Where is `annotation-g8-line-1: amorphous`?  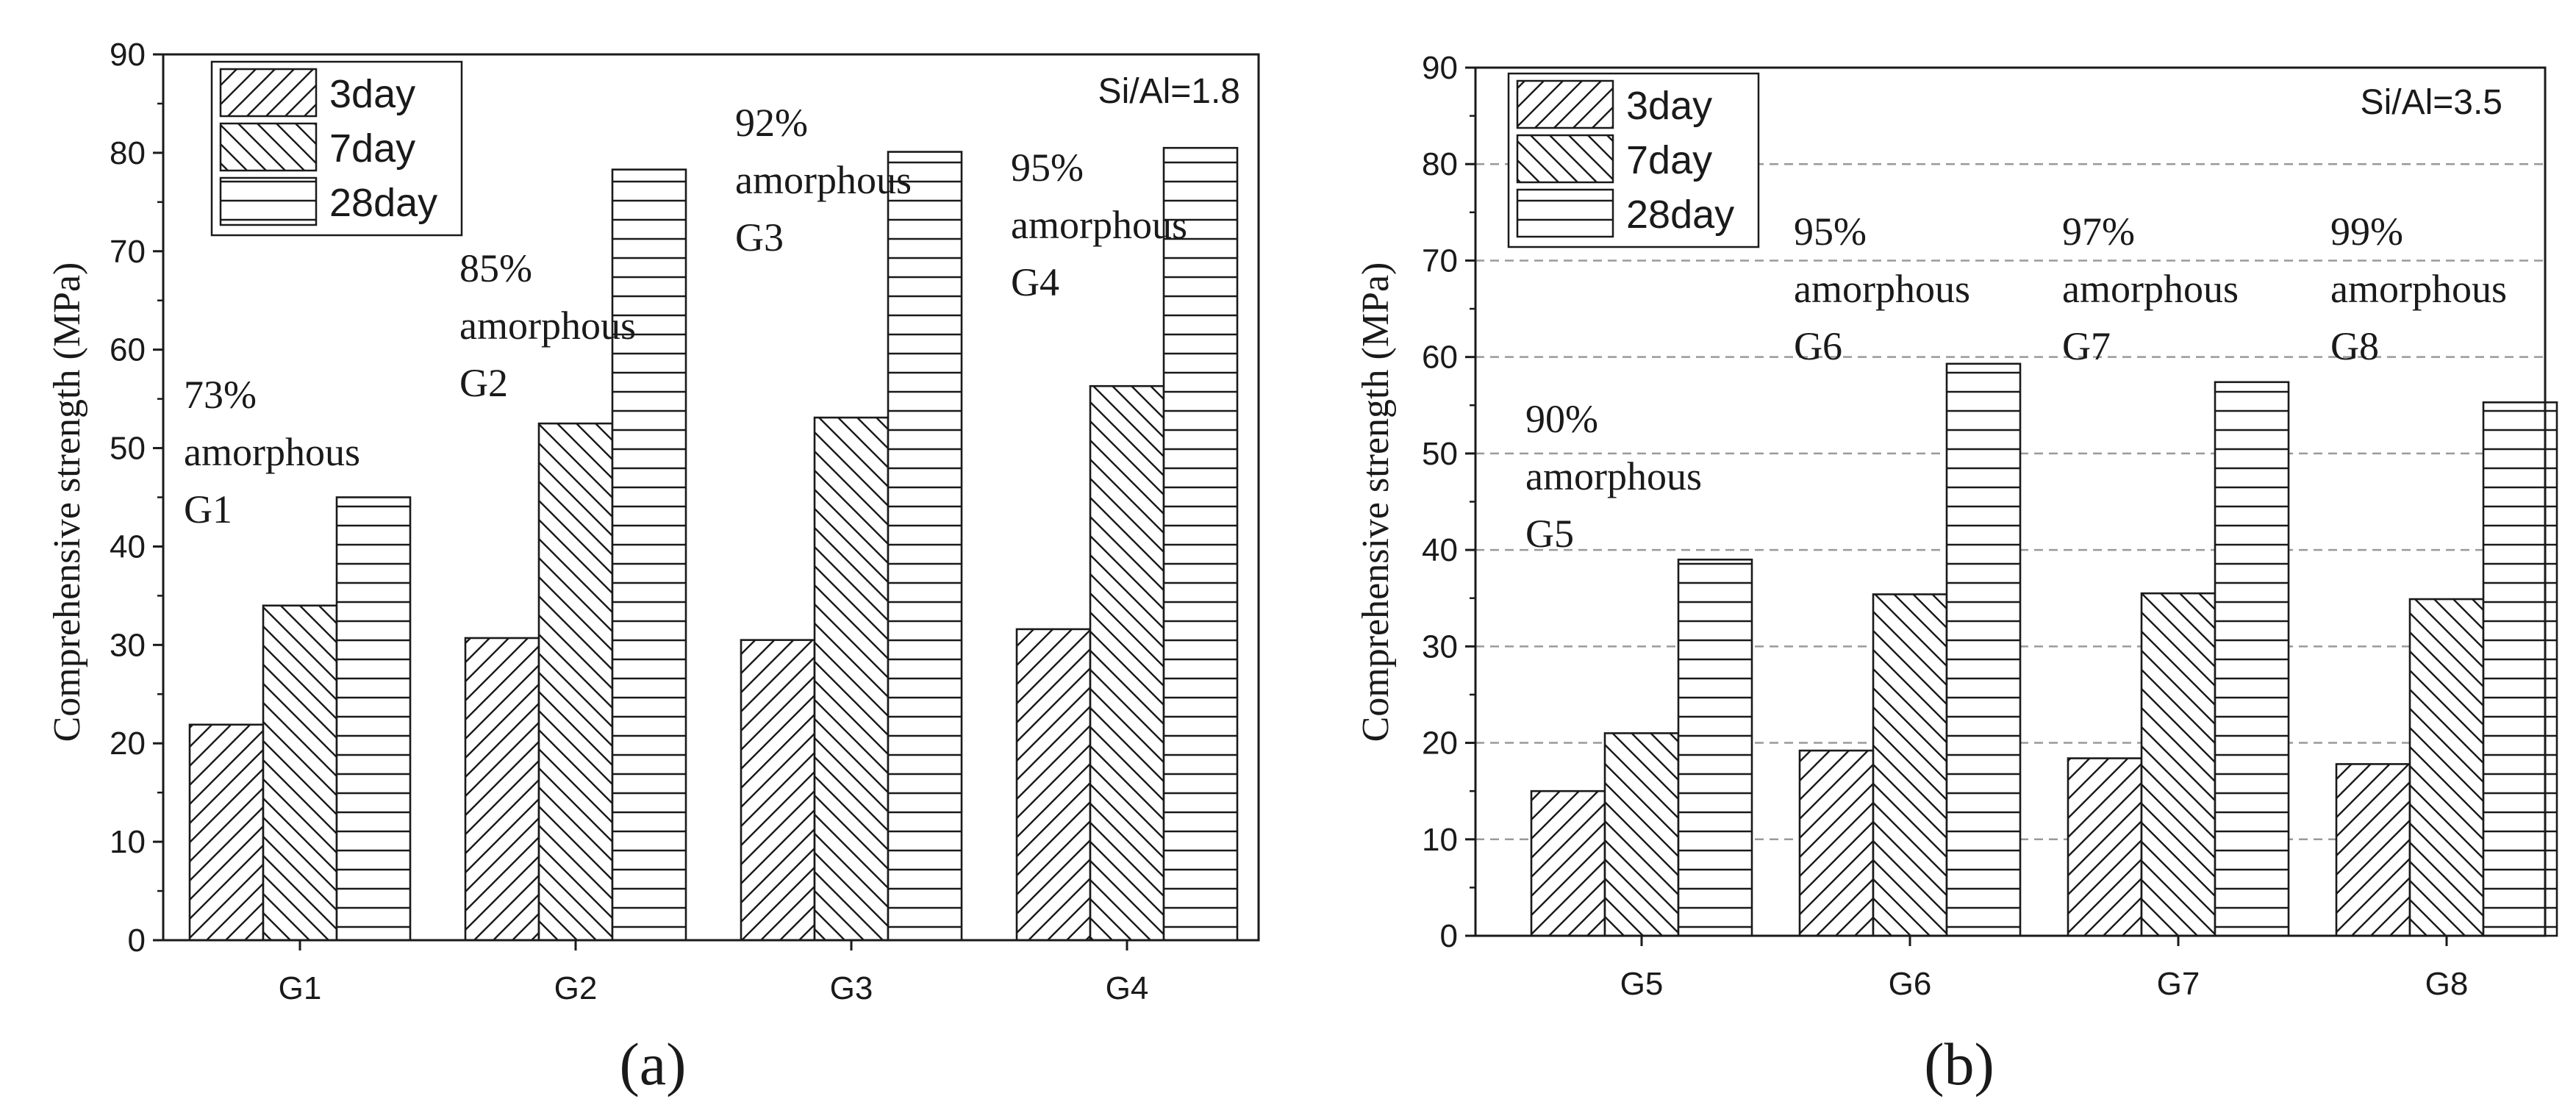
annotation-g8-line-1: amorphous is located at coordinates (2418, 289).